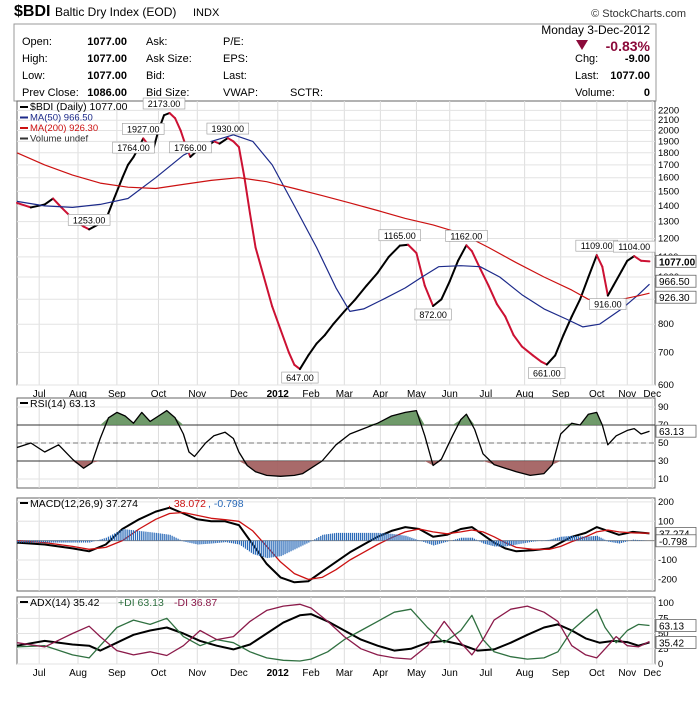  What do you see at coordinates (668, 110) in the screenshot?
I see `y-tick-label: 2200` at bounding box center [668, 110].